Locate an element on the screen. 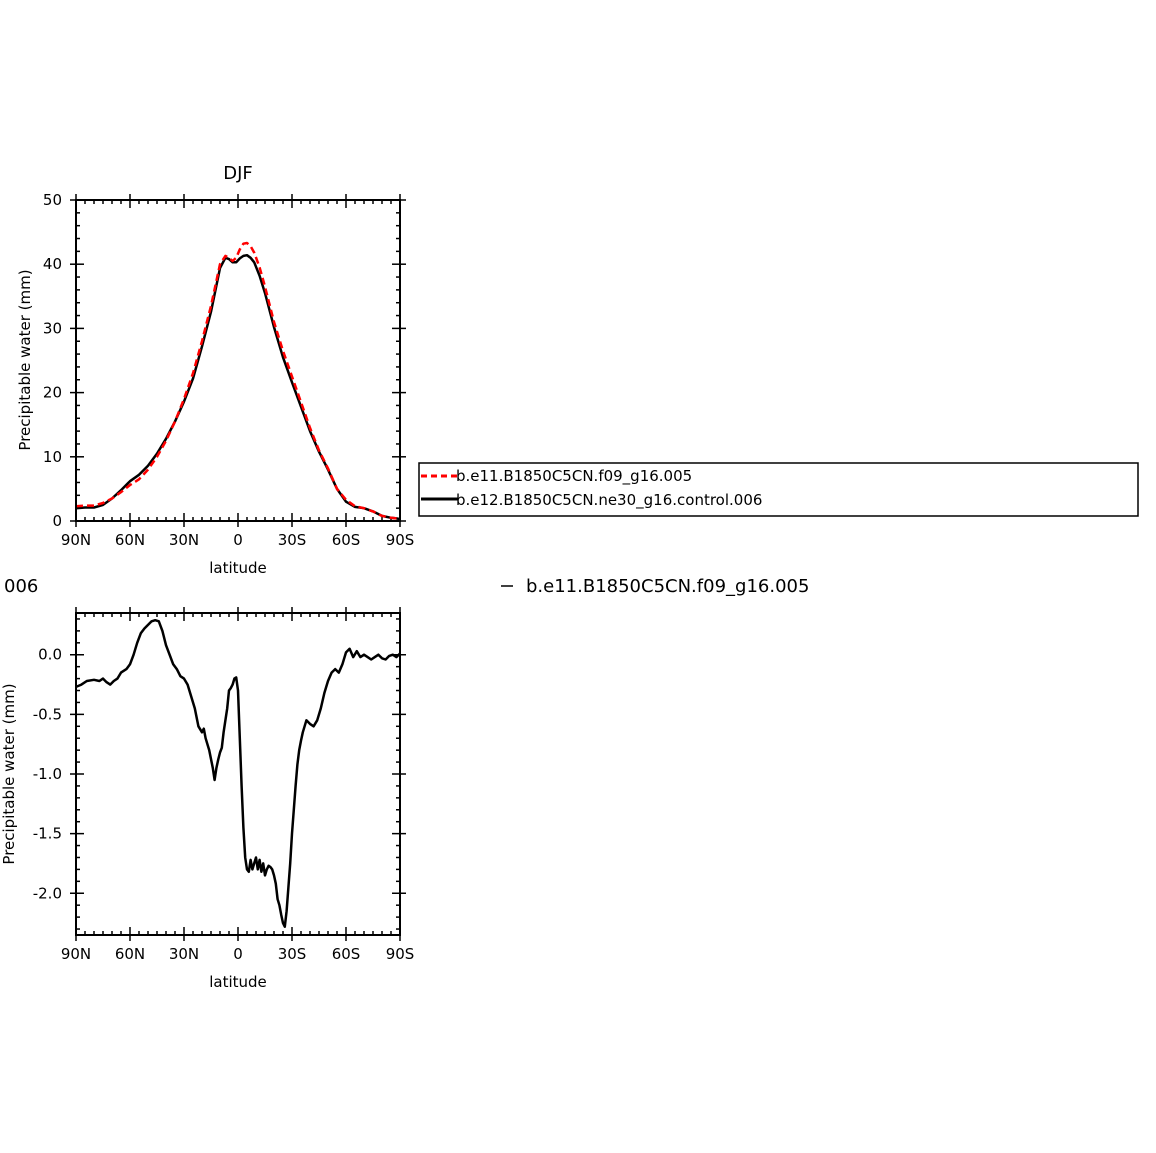  top-y-tick-label: 30 is located at coordinates (52, 328).